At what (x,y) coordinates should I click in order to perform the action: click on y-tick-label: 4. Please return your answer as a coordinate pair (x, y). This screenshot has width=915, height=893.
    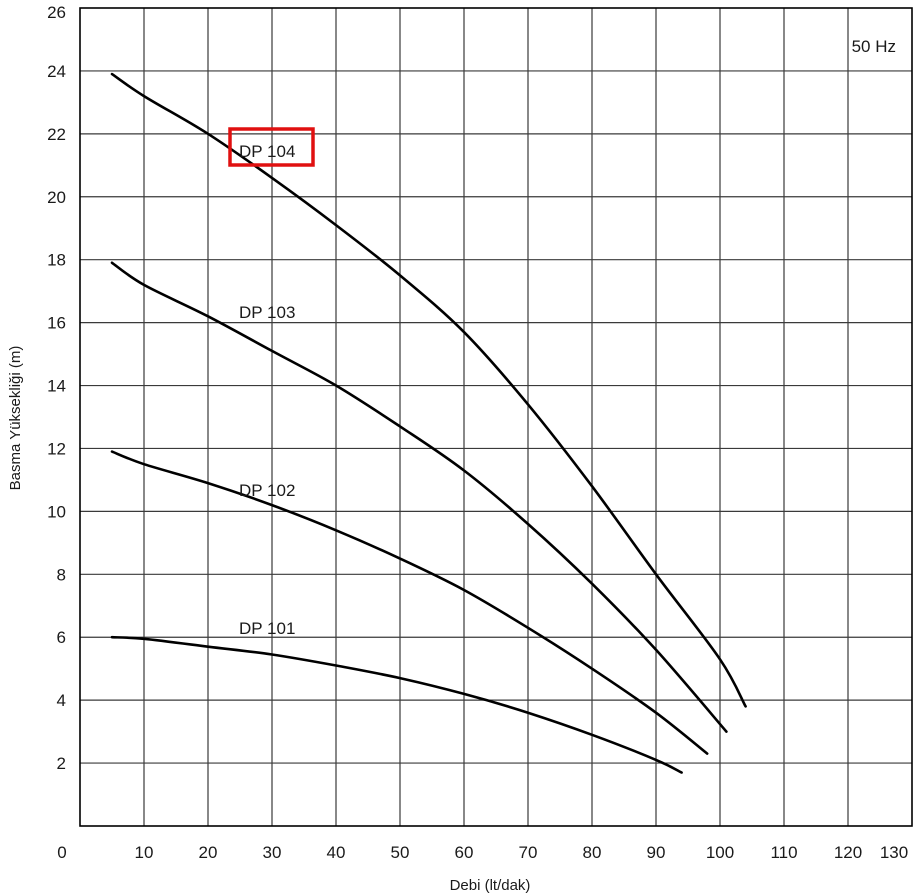
    Looking at the image, I should click on (61, 700).